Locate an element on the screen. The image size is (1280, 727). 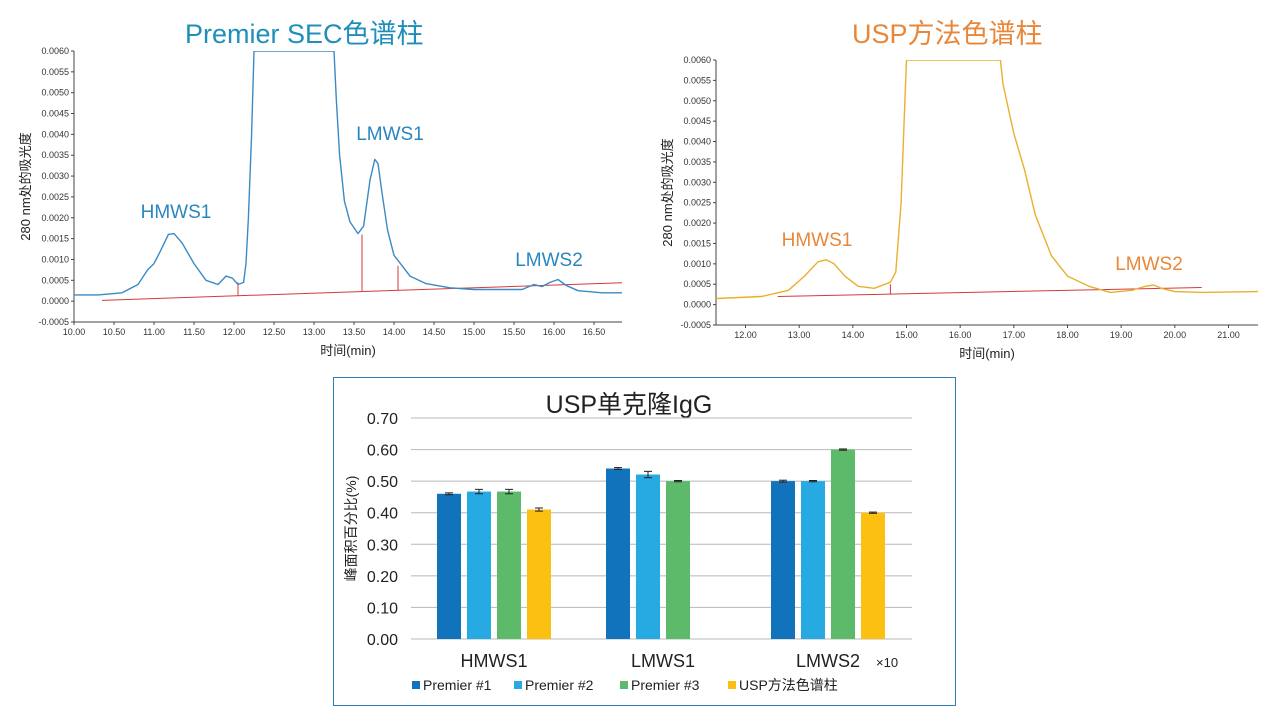
right-y-tick-label: 0.0030 is located at coordinates (697, 182).